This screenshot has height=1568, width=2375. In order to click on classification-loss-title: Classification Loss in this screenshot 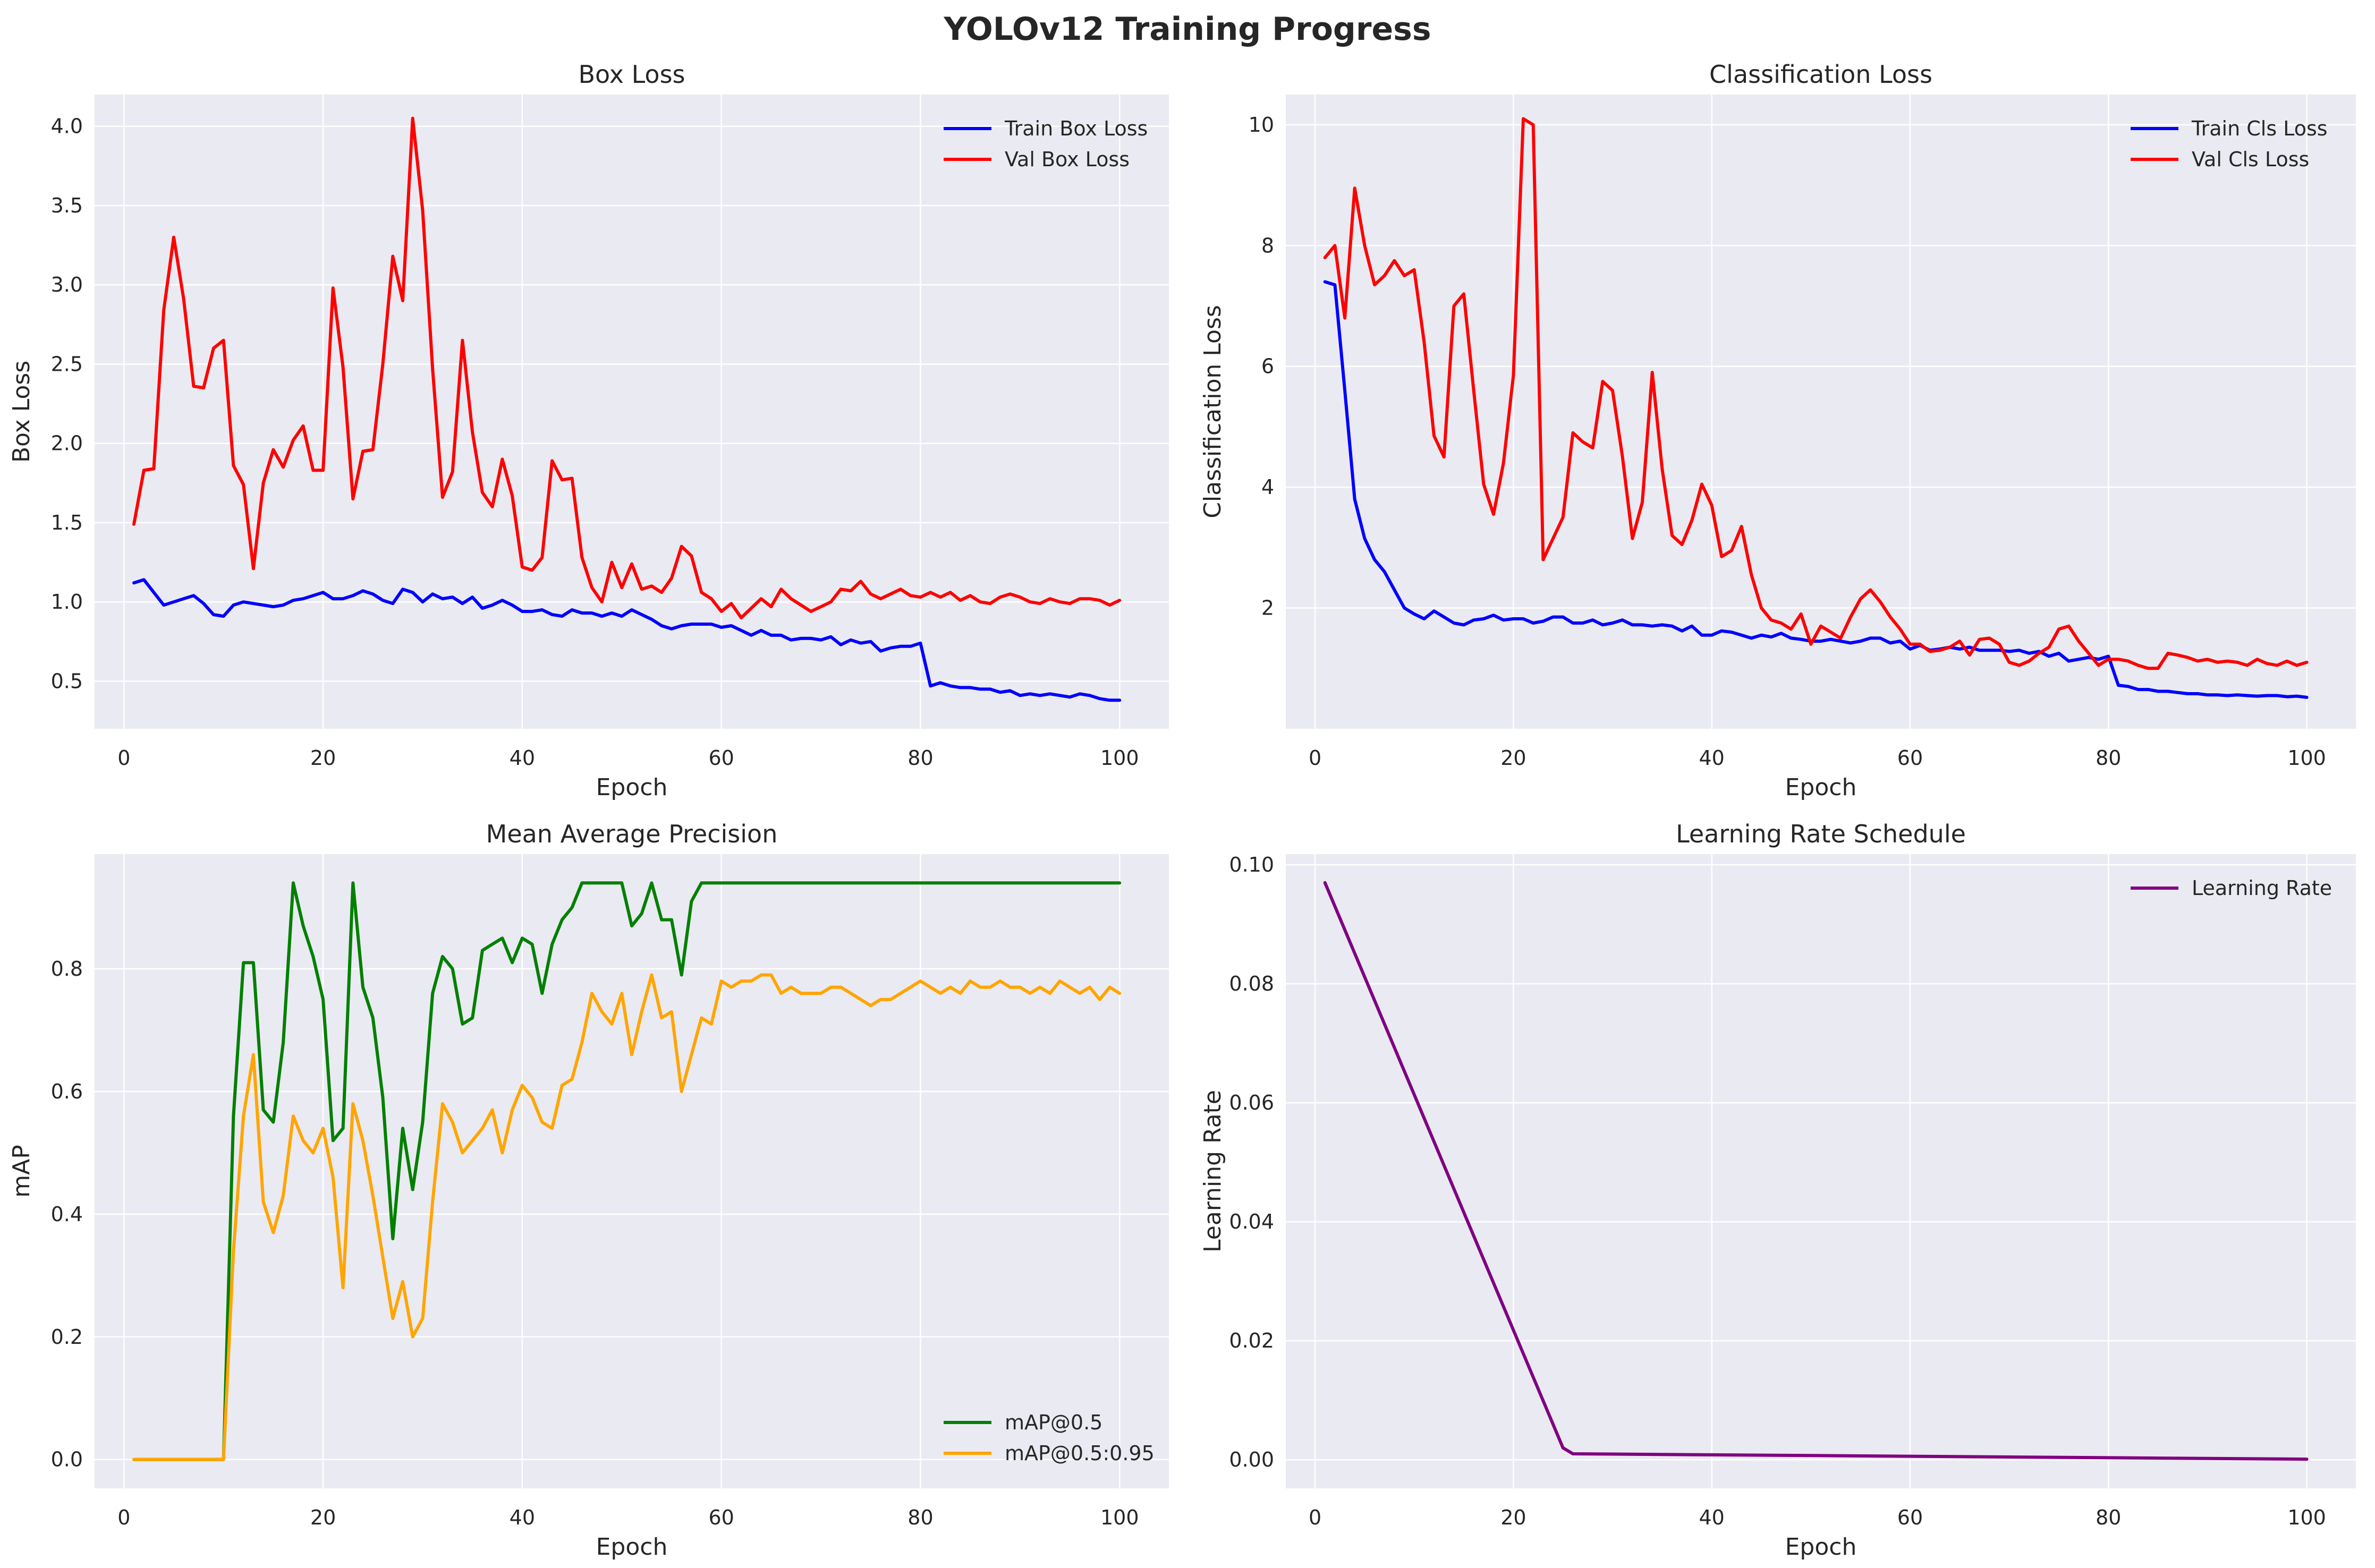, I will do `click(1820, 74)`.